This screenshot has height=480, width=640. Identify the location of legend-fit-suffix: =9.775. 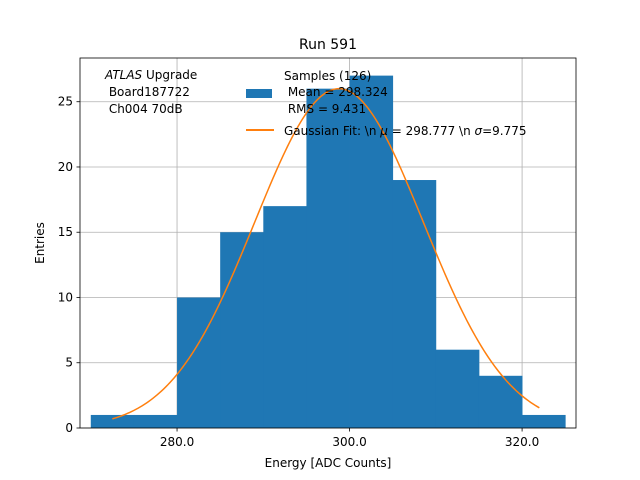
(504, 131).